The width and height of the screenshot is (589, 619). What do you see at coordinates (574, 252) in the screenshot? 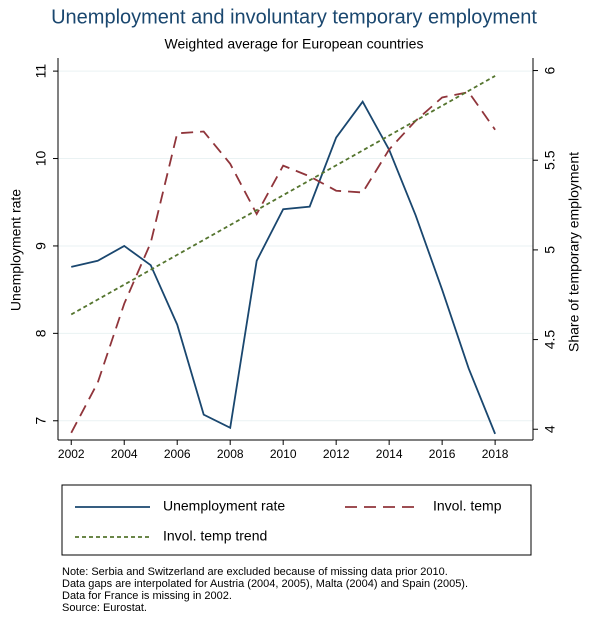
I see `y2-axis-label: Share of temporary employment` at bounding box center [574, 252].